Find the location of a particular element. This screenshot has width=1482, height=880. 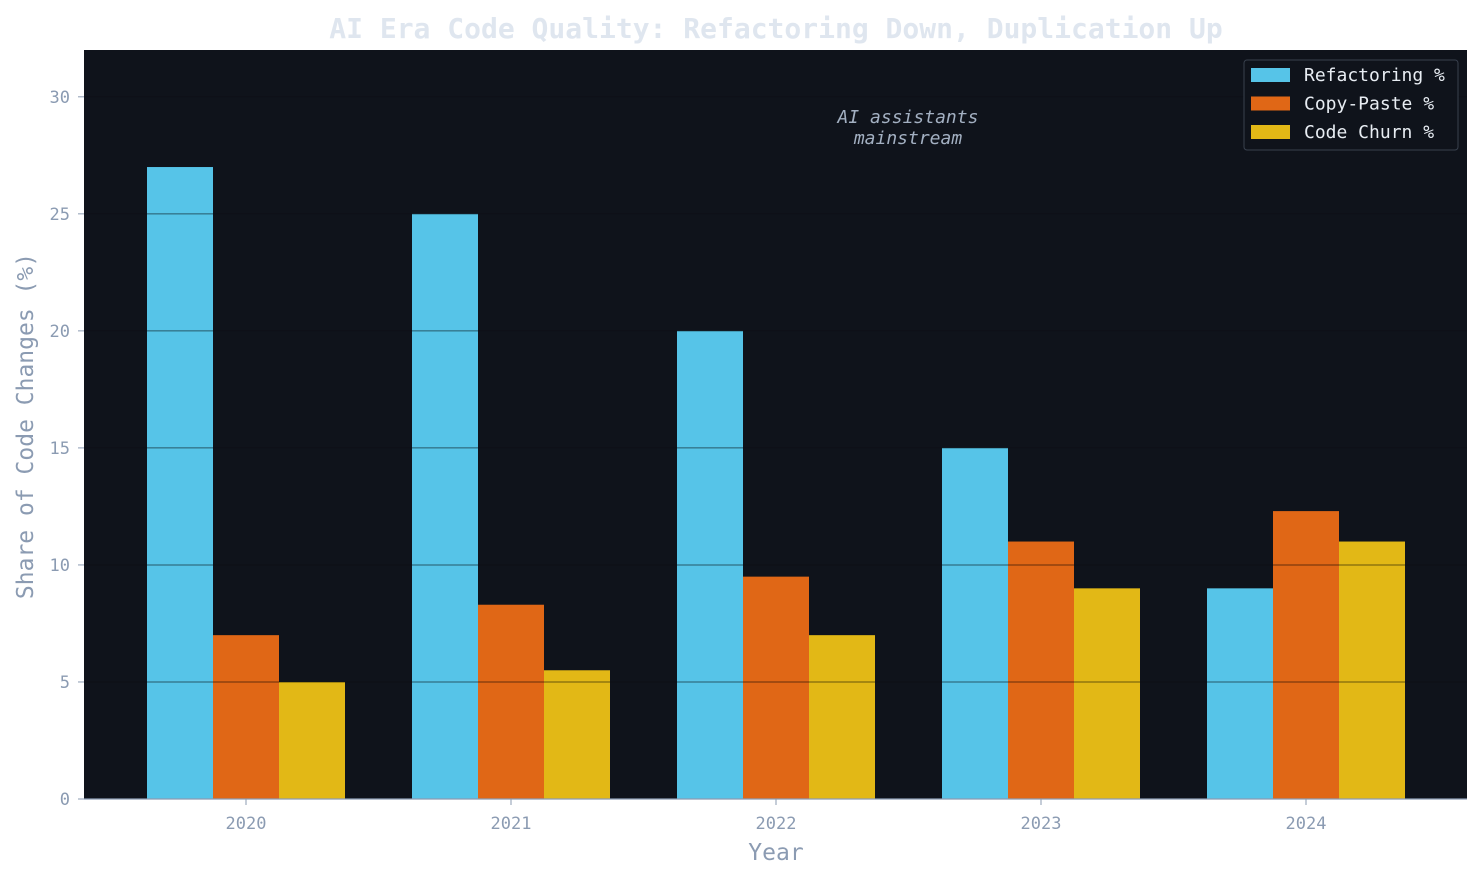

bar-2023-copy-paste is located at coordinates (1041, 670).